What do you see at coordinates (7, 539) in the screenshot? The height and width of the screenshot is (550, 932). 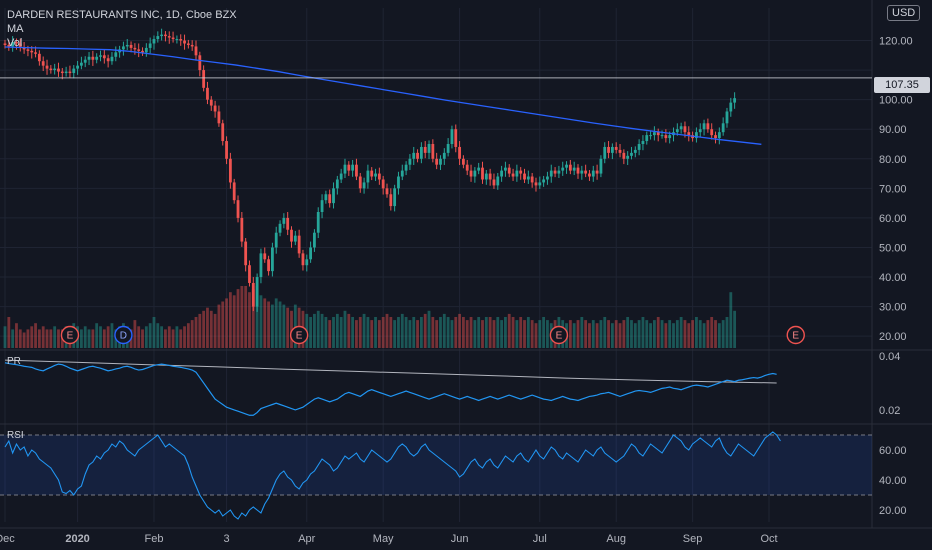 I see `time-tick-label: Dec` at bounding box center [7, 539].